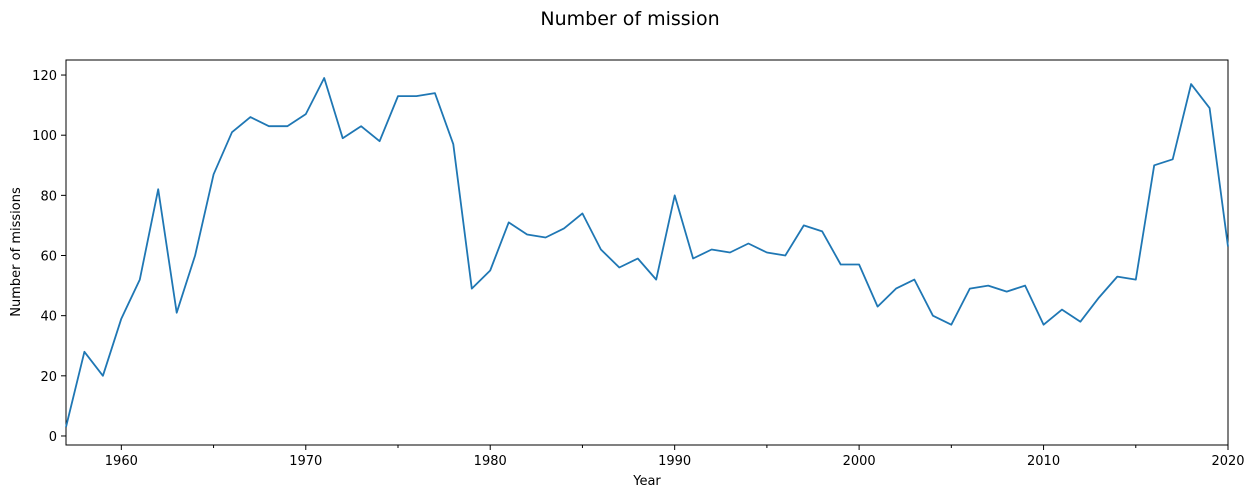  I want to click on y-tick-label: 120, so click(44, 76).